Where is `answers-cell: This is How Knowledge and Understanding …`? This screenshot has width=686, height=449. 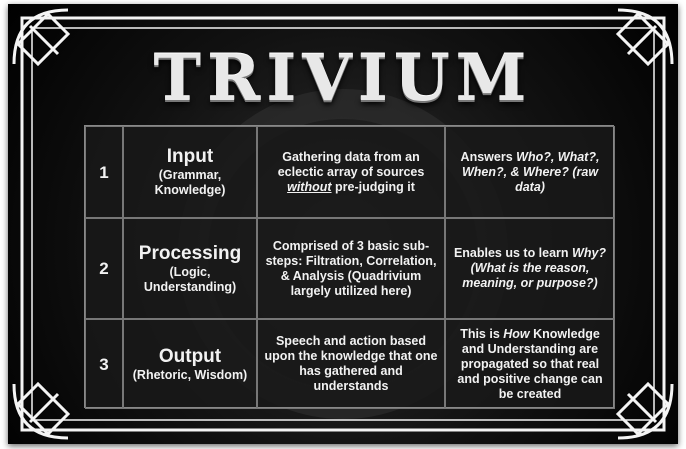 answers-cell: This is How Knowledge and Understanding … is located at coordinates (530, 364).